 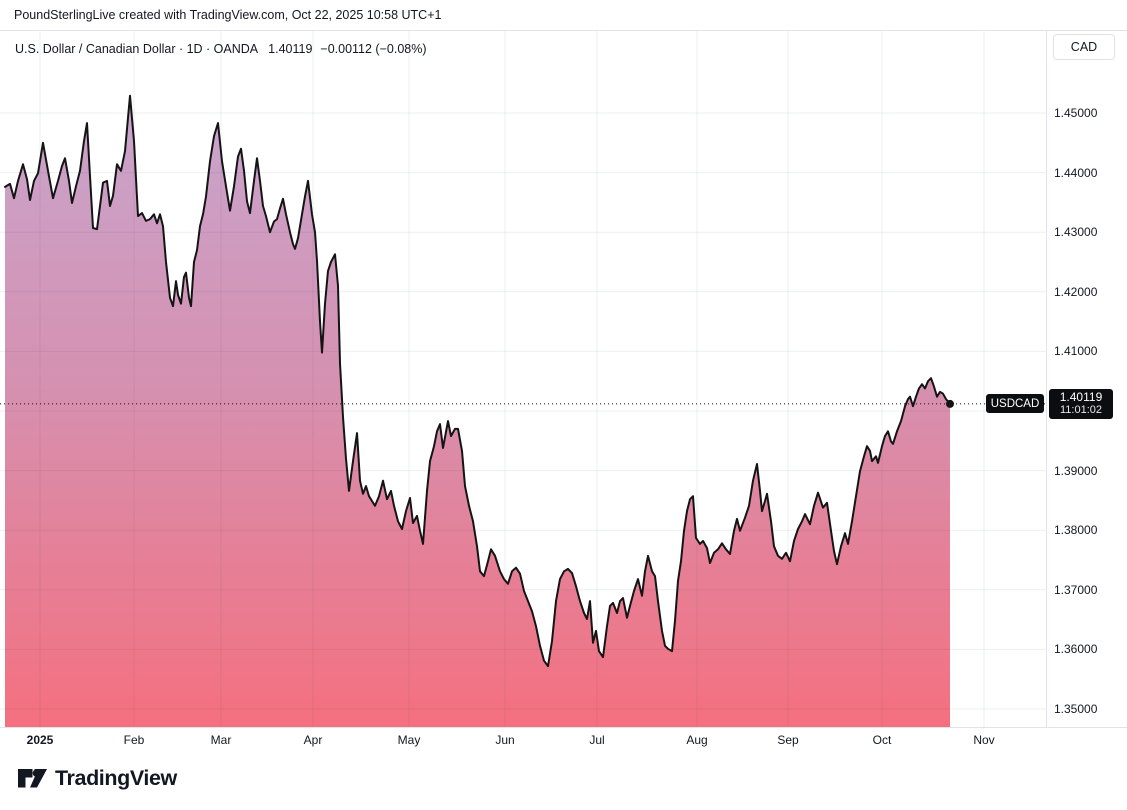 What do you see at coordinates (505, 740) in the screenshot?
I see `time-tick: Jun` at bounding box center [505, 740].